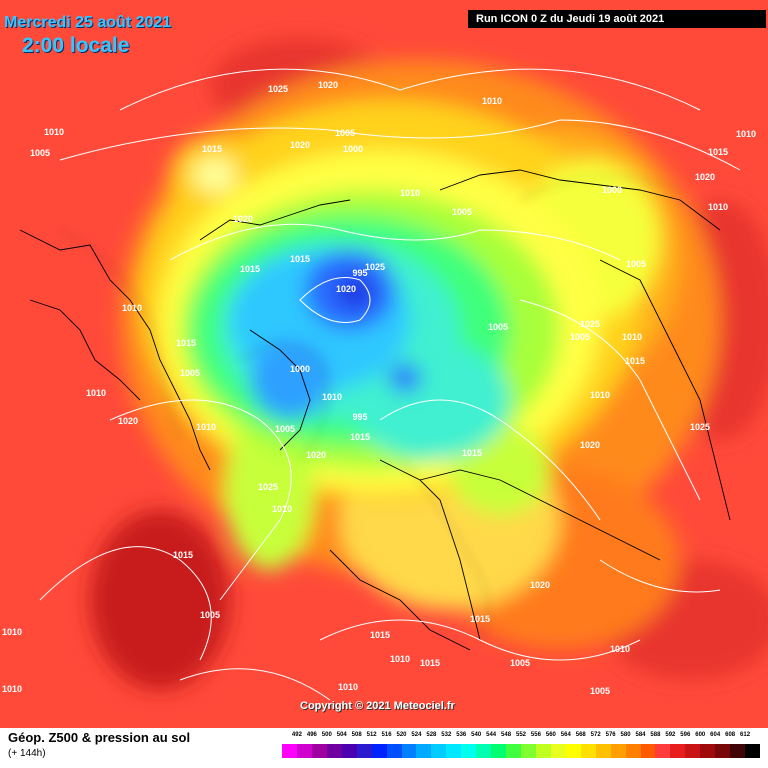  I want to click on product-title: Géop. Z500 & pression au sol, so click(99, 737).